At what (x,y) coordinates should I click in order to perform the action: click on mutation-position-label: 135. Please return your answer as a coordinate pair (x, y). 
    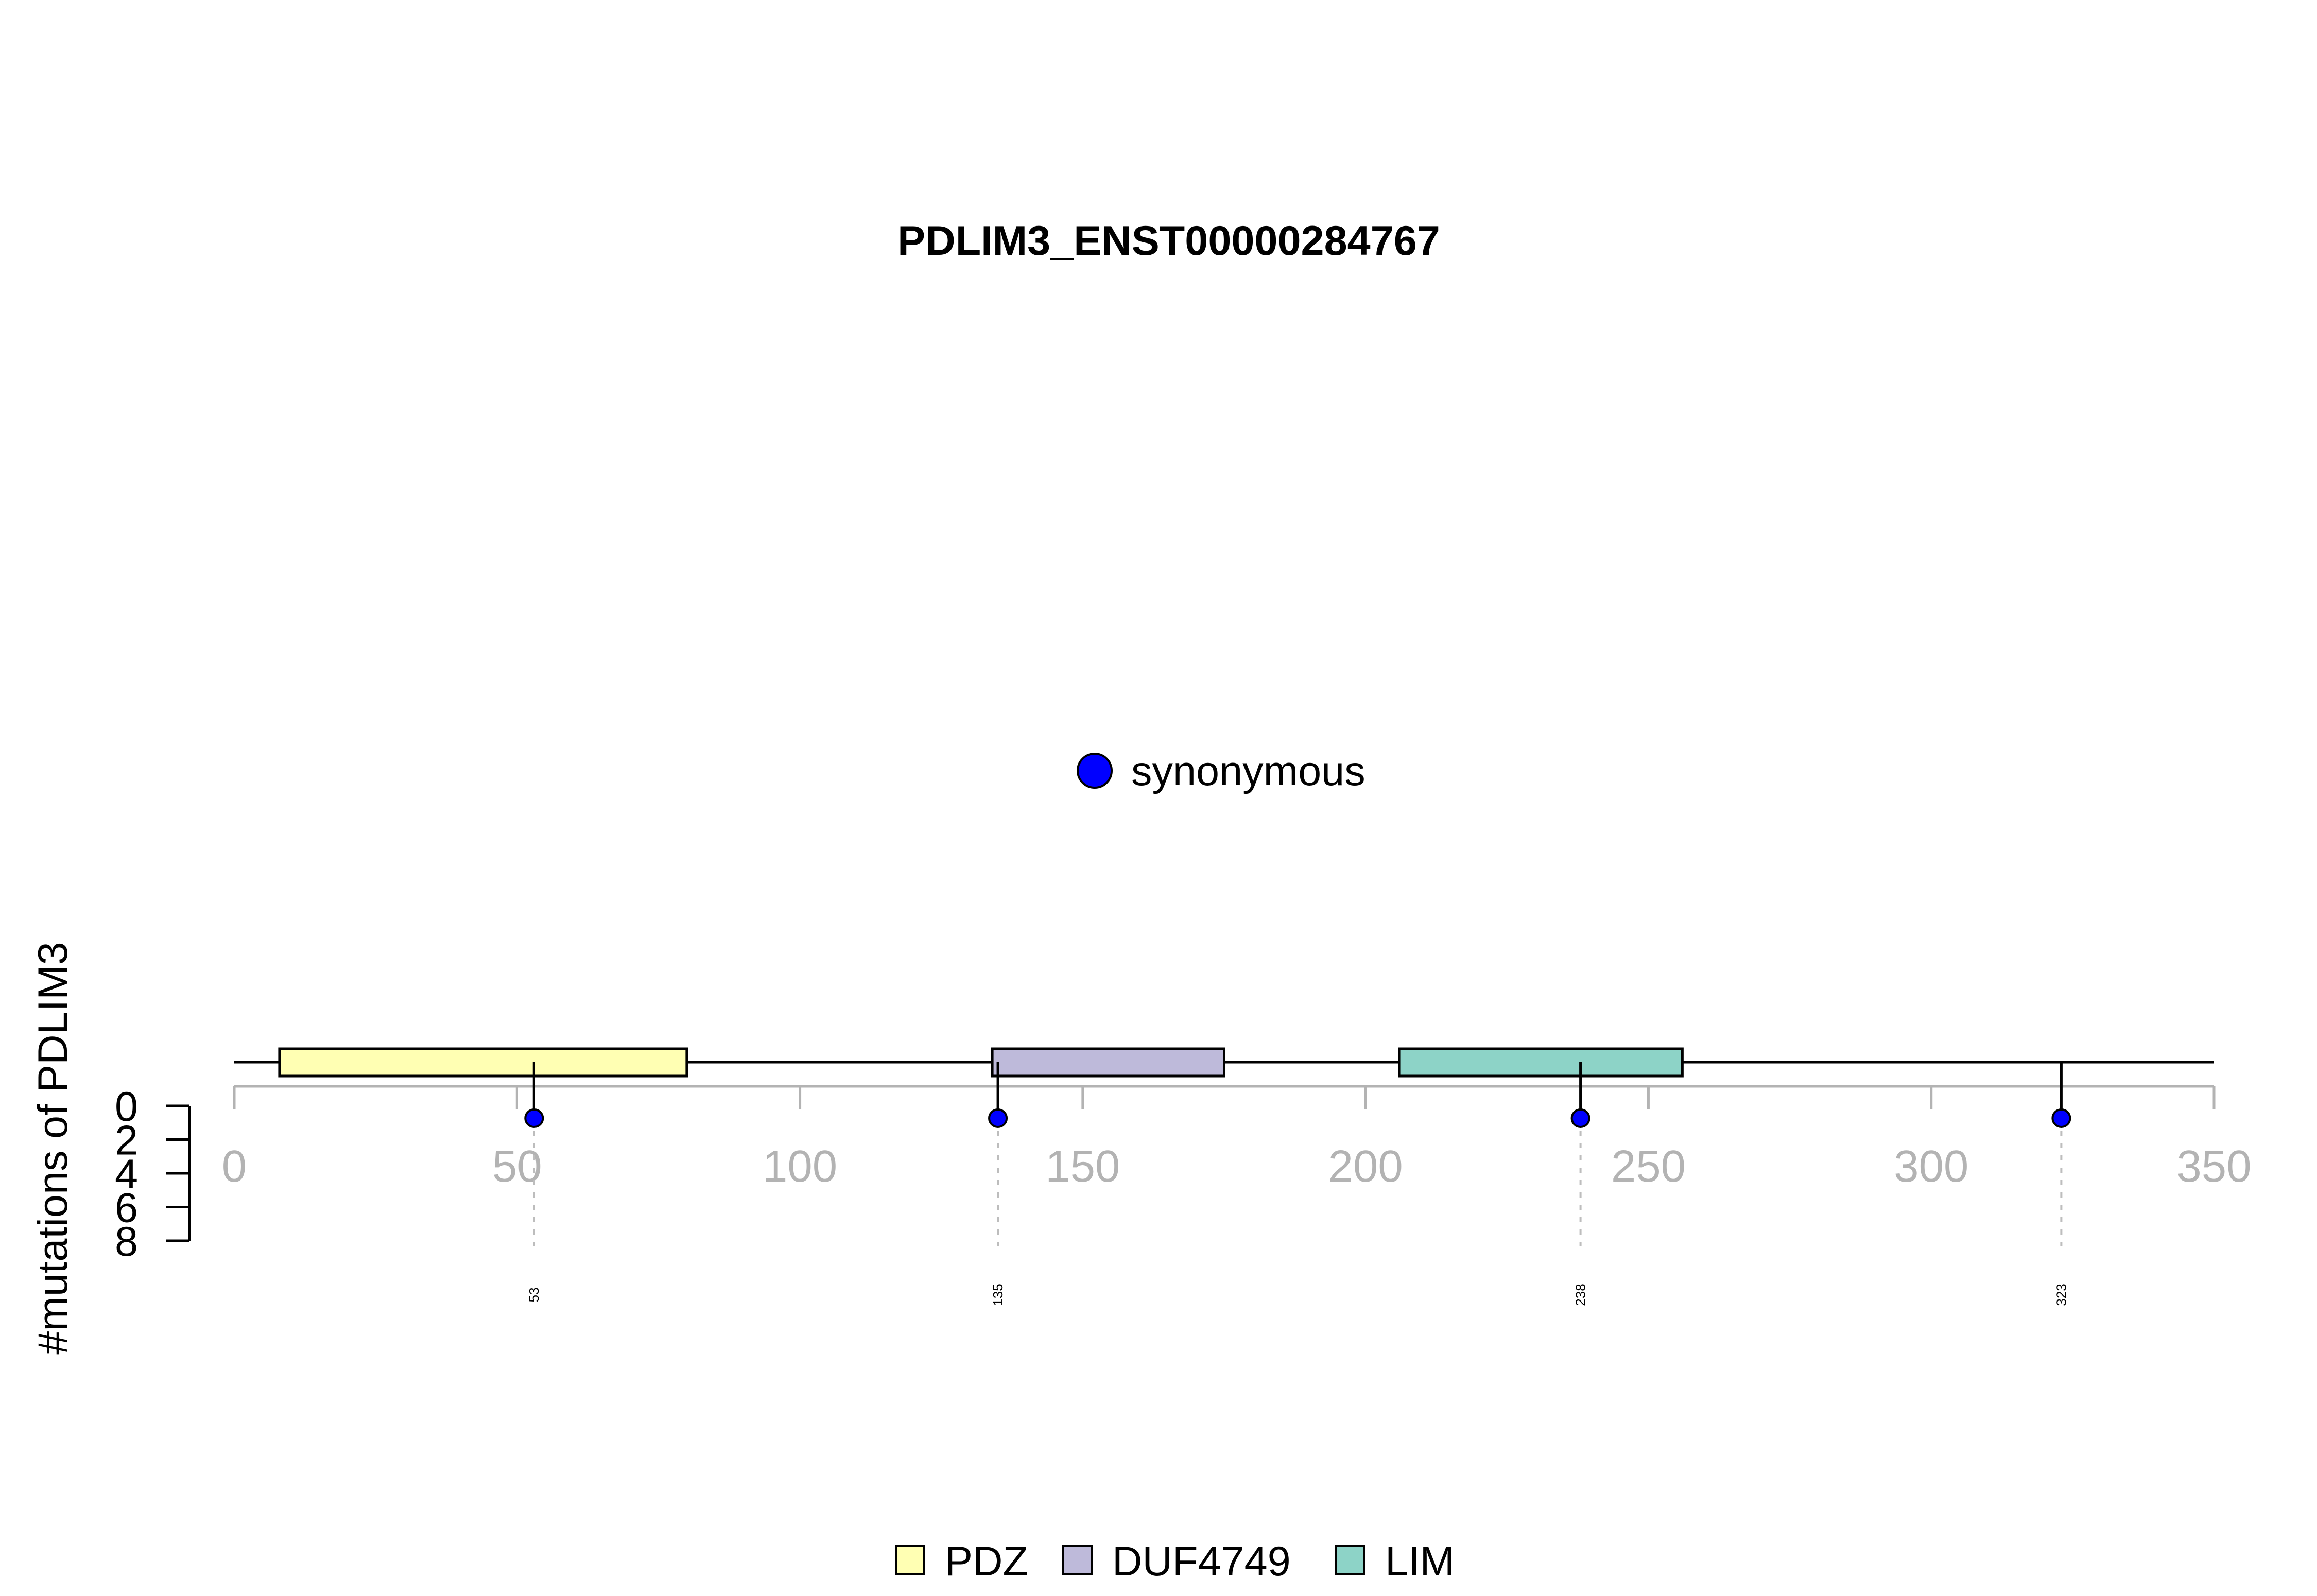
    Looking at the image, I should click on (998, 1294).